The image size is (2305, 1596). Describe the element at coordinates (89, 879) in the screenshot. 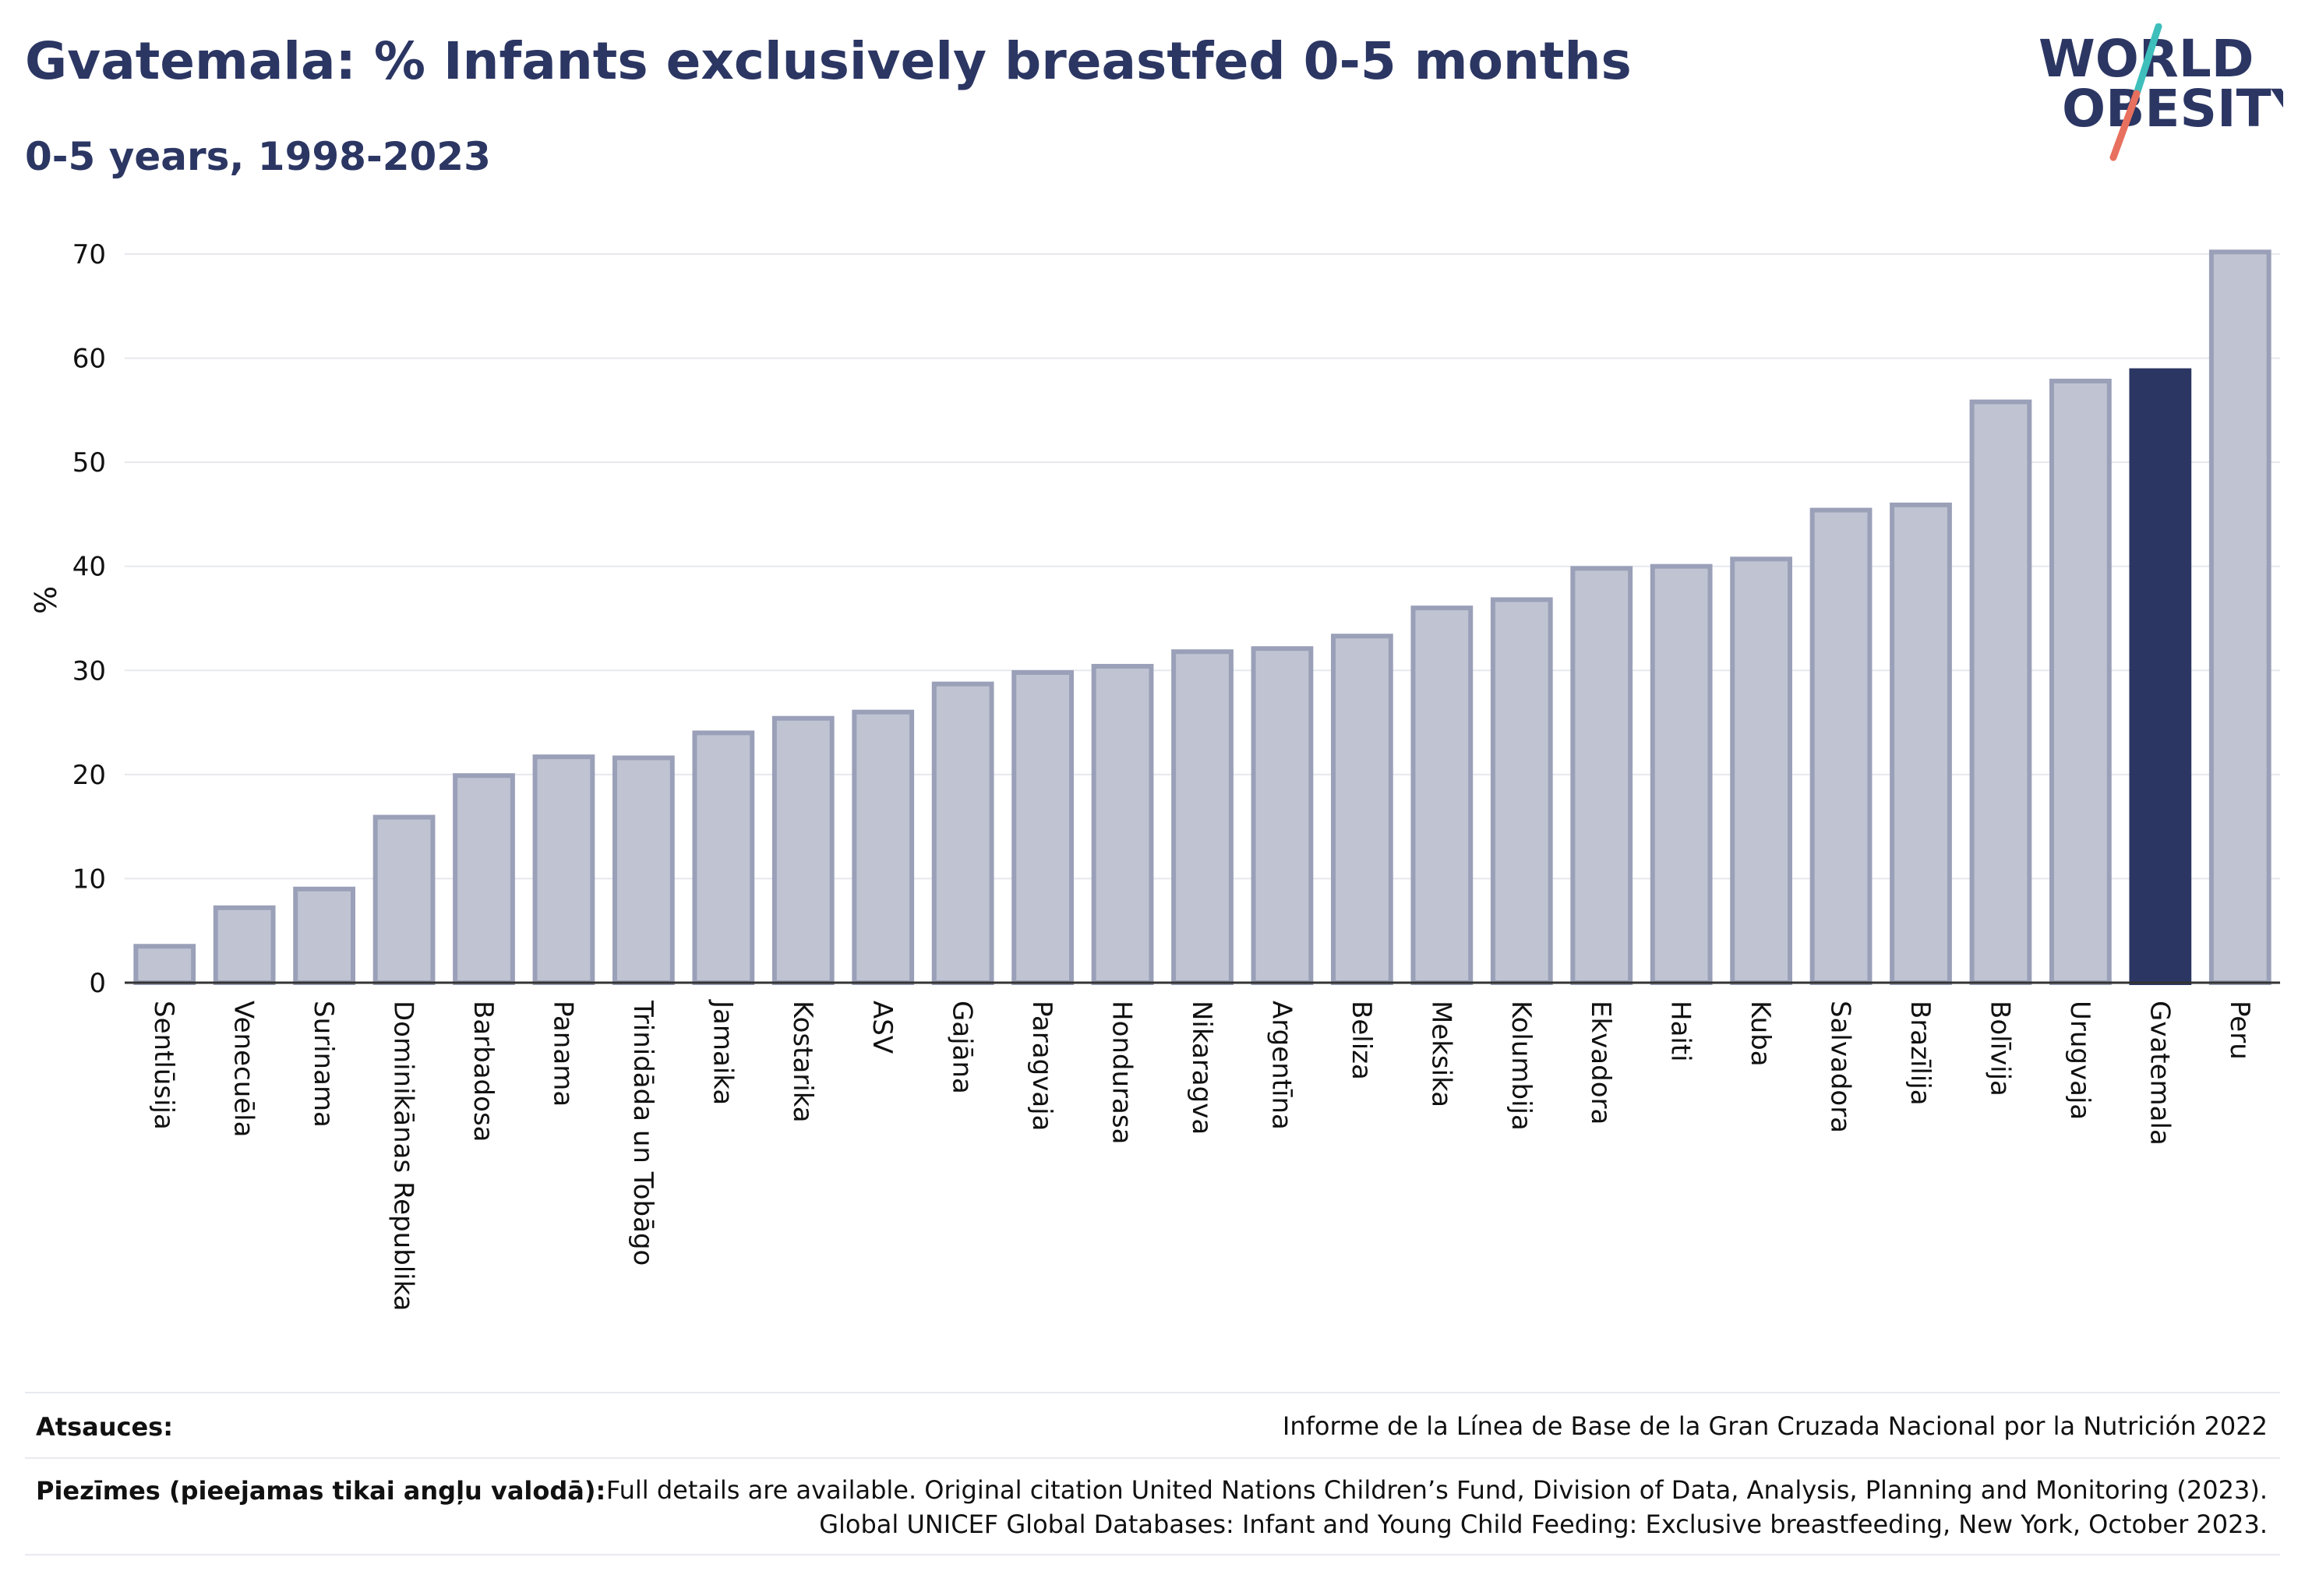

I see `y-tick-label: 10` at that location.